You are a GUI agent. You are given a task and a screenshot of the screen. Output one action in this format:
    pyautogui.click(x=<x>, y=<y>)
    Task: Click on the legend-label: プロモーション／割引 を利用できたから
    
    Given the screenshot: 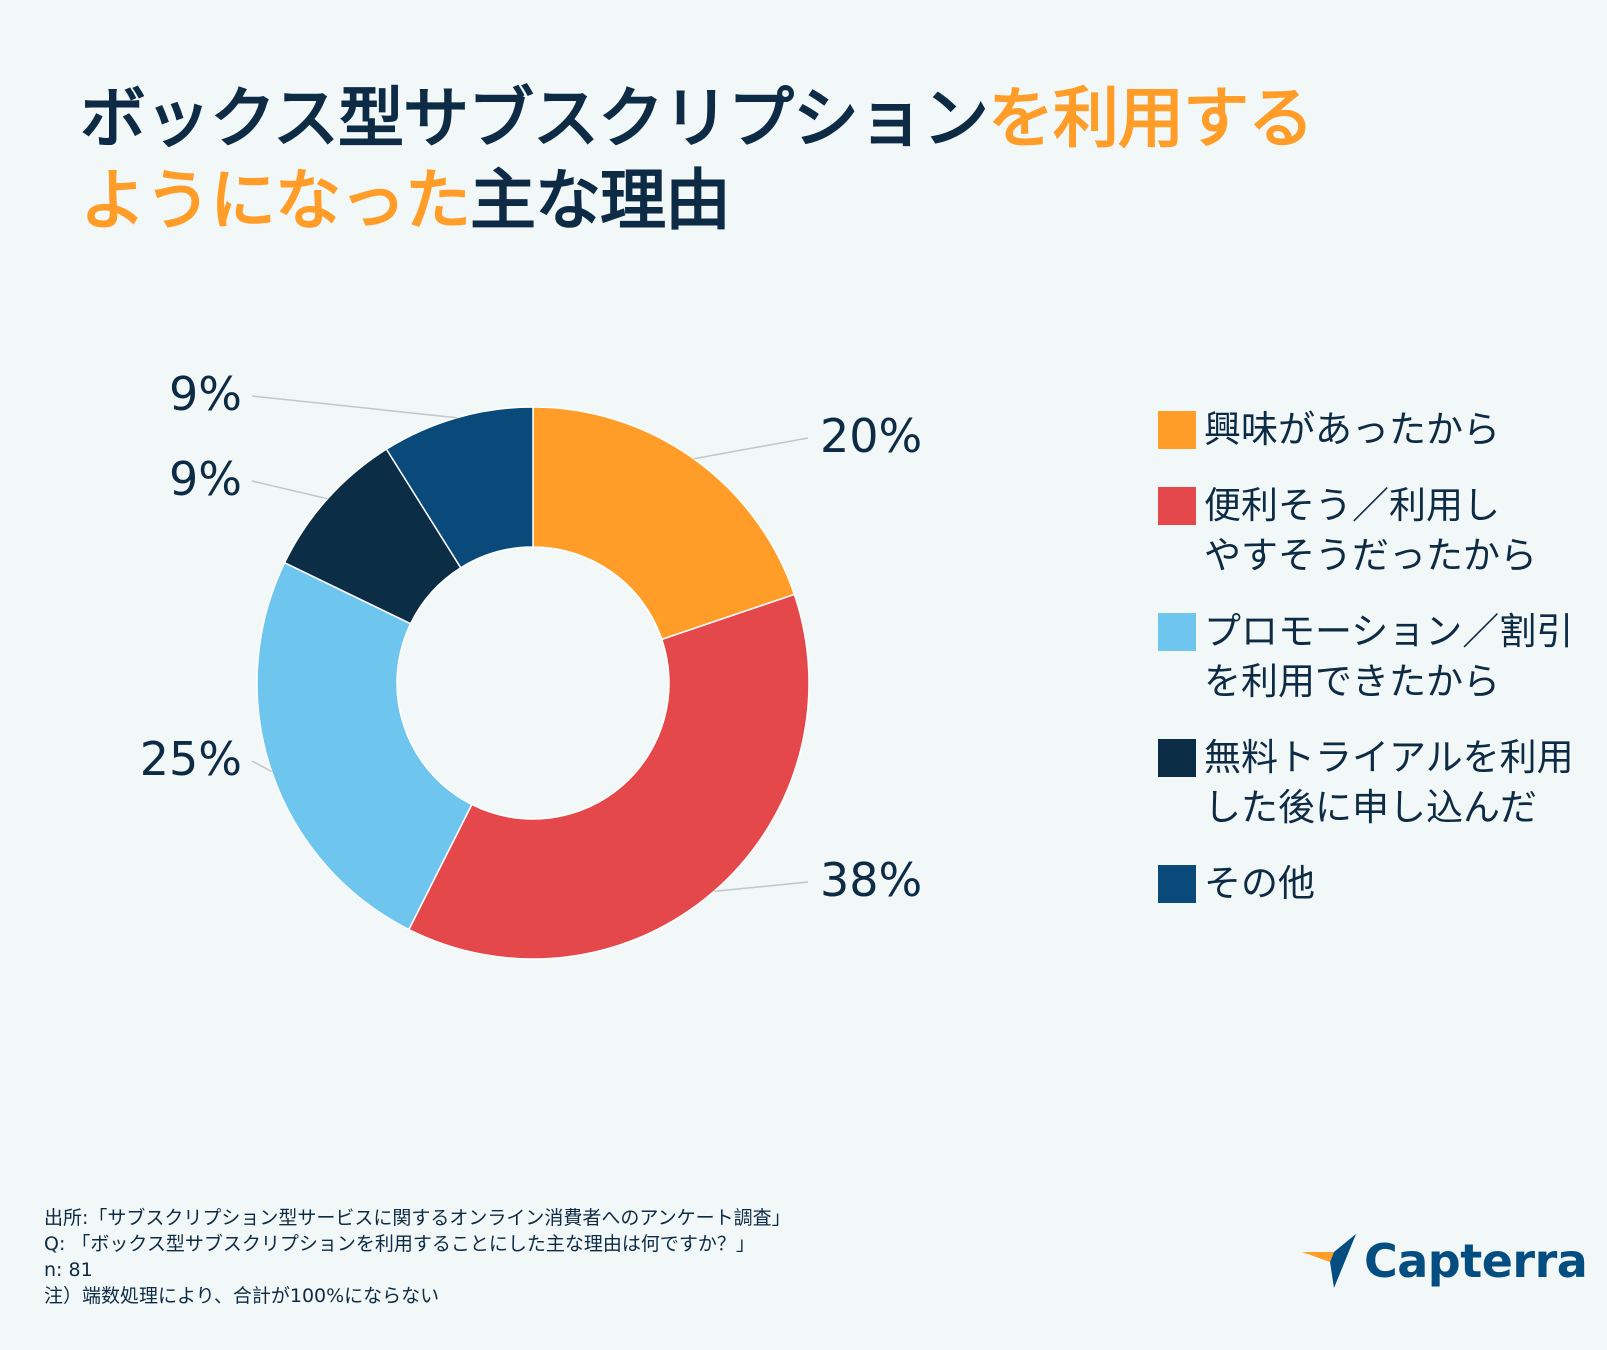 What is the action you would take?
    pyautogui.click(x=1389, y=656)
    